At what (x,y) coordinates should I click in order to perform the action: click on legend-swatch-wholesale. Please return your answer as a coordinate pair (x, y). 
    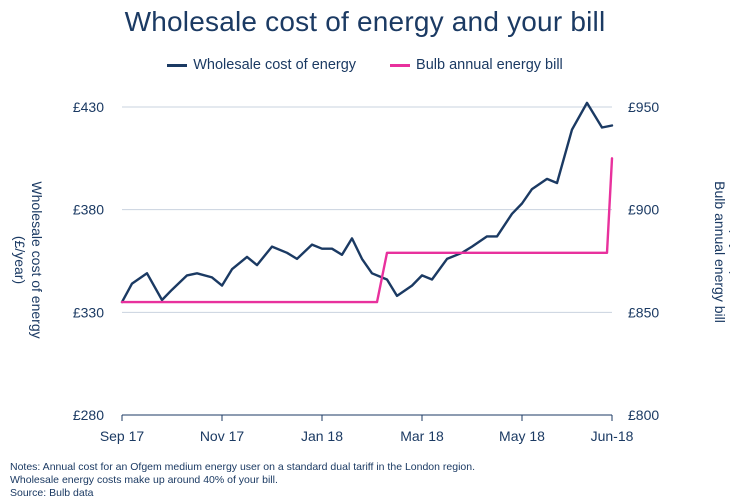
    Looking at the image, I should click on (177, 65).